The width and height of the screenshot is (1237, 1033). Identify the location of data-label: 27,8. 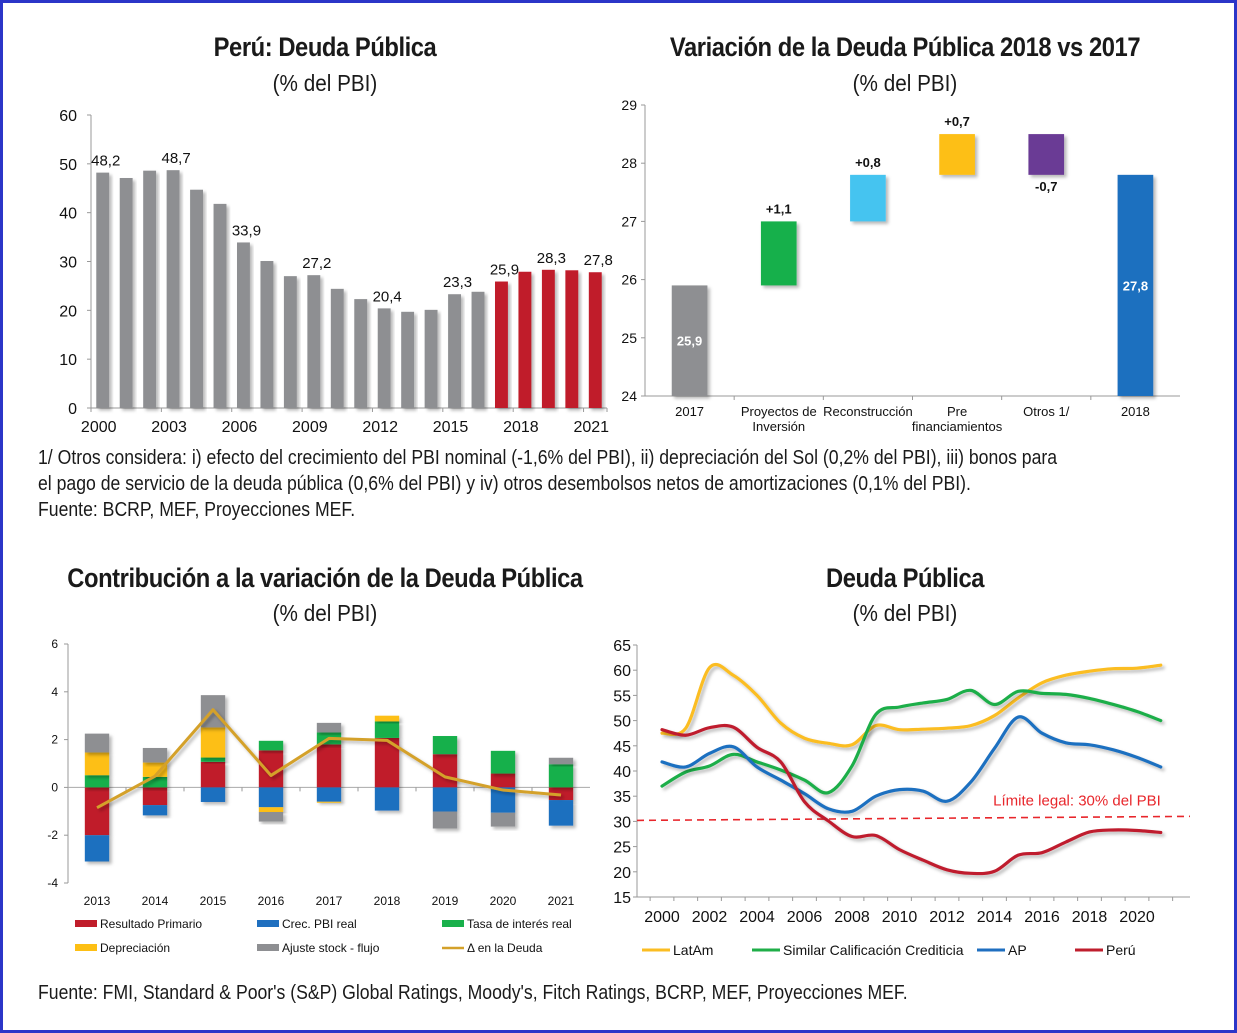
(1135, 285).